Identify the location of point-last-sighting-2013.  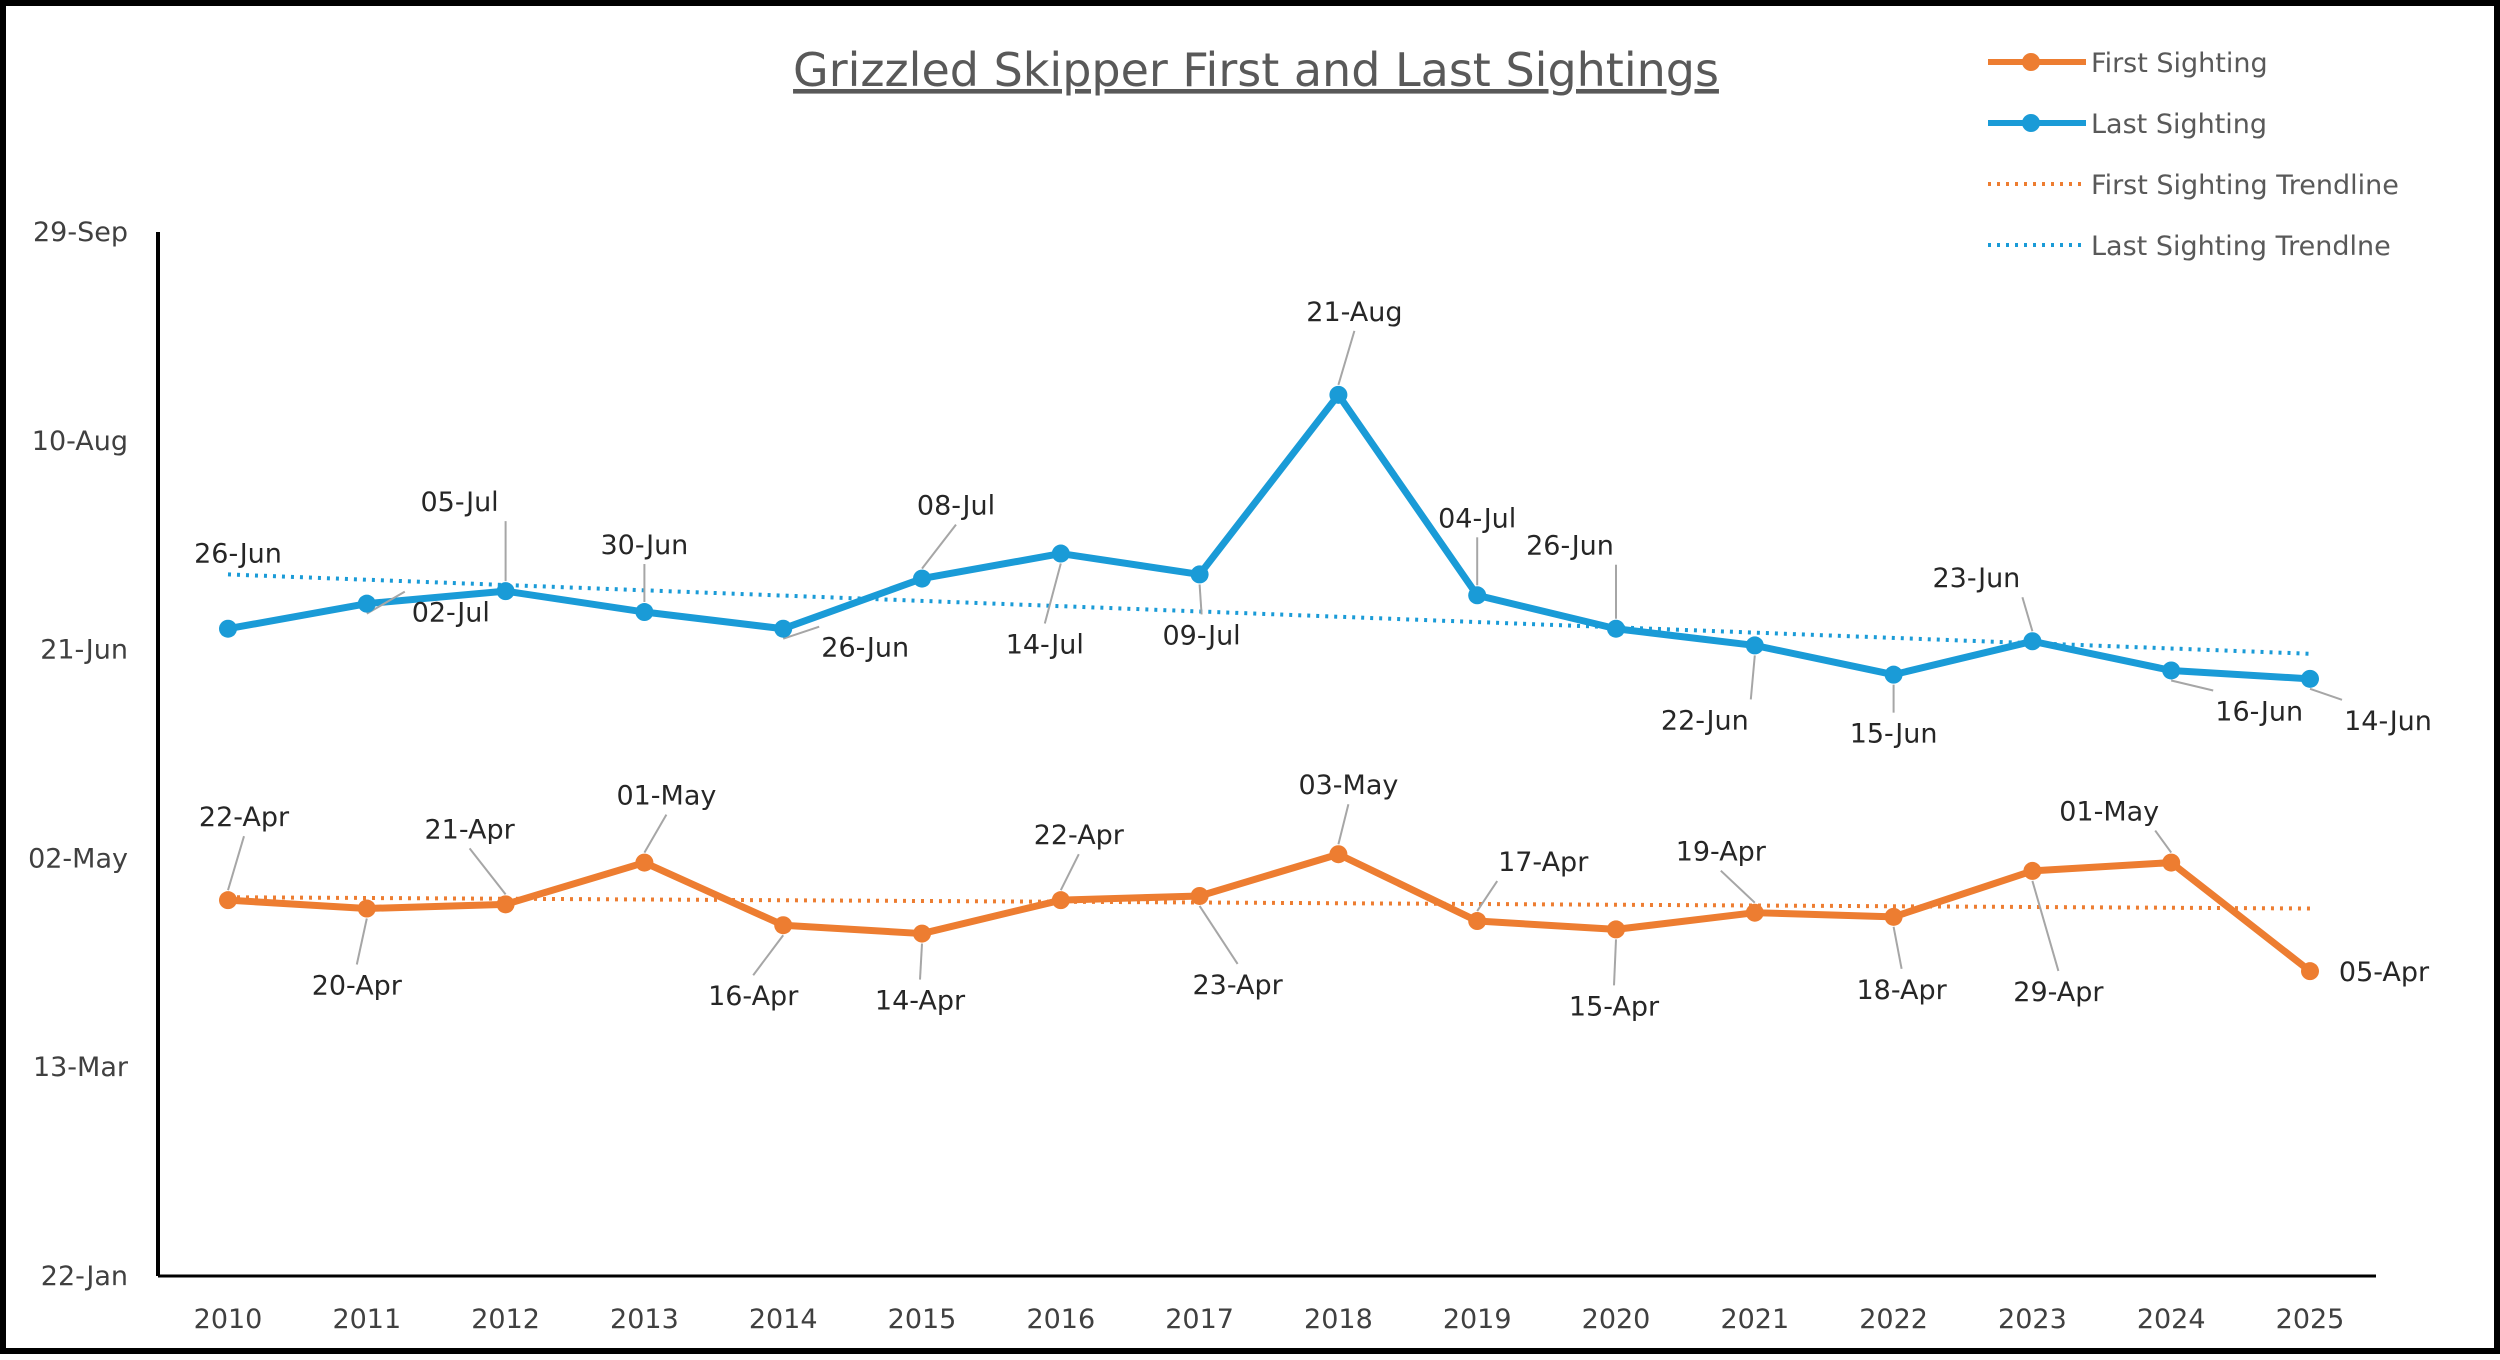
(644, 612).